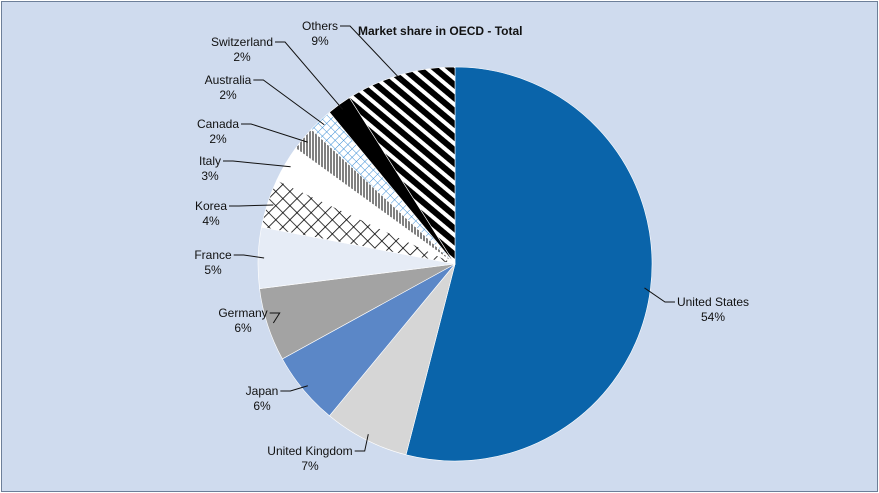 The height and width of the screenshot is (493, 879). Describe the element at coordinates (320, 26) in the screenshot. I see `slice-label: Others` at that location.